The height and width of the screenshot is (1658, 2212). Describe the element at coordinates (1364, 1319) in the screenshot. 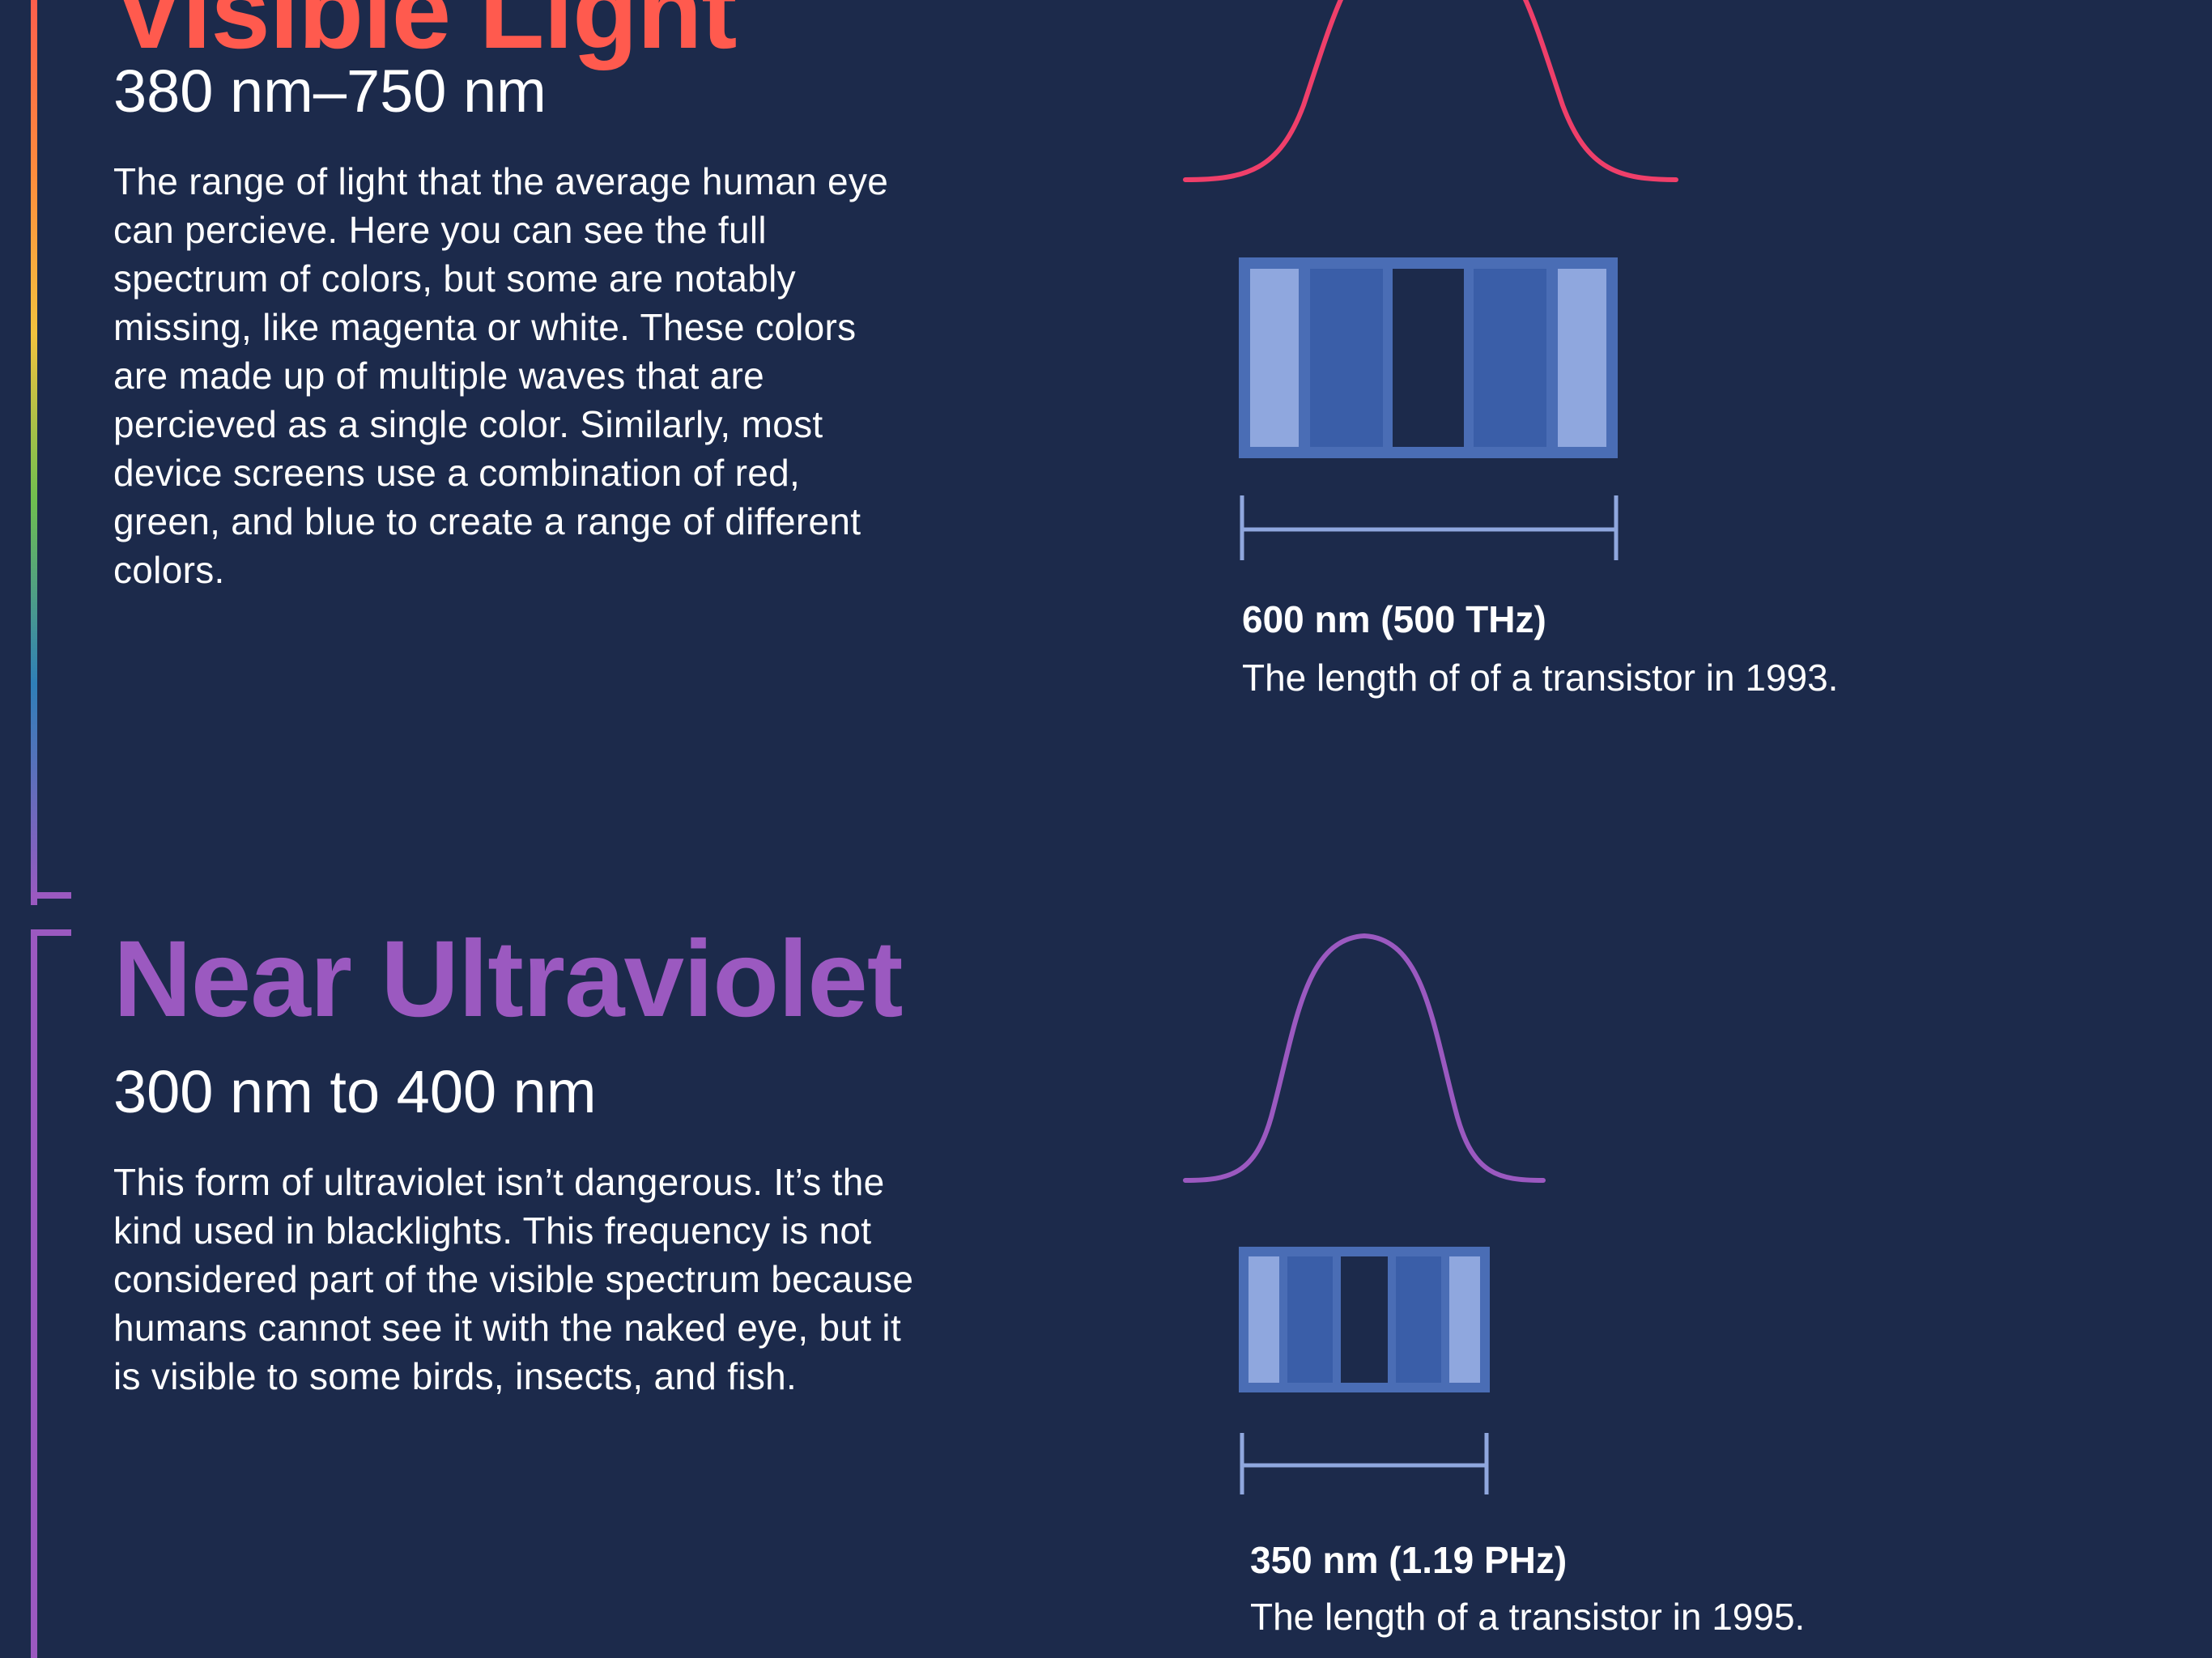

I see `transistor-diagram-near-ultraviolet` at that location.